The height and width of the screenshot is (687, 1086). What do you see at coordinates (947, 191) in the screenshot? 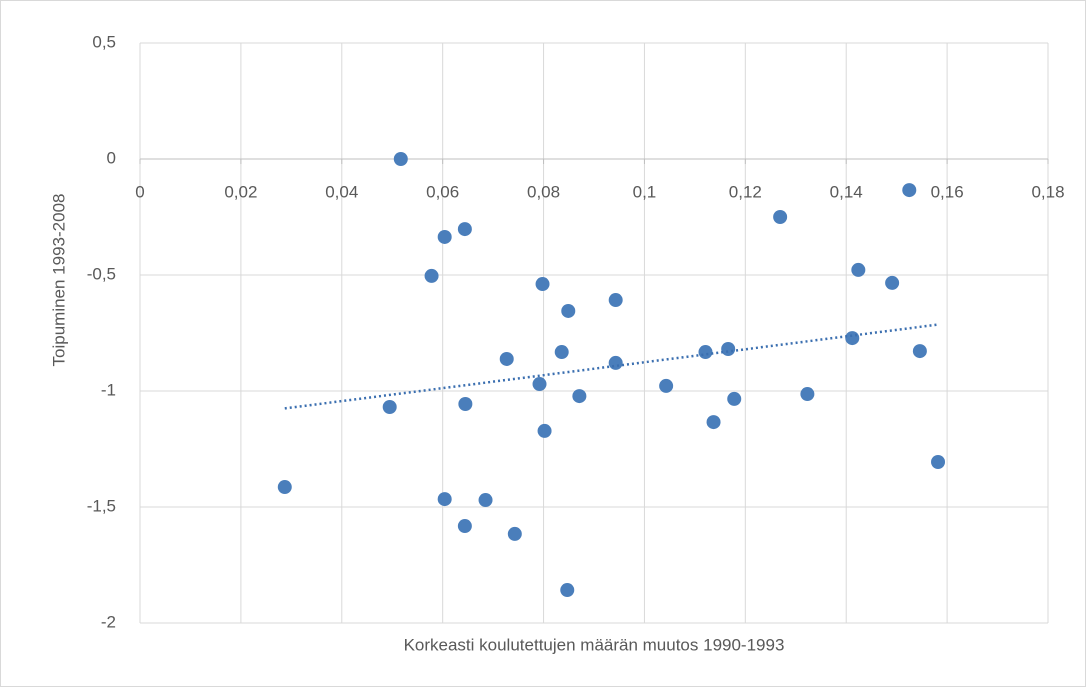
I see `x-tick-label: 0,16` at bounding box center [947, 191].